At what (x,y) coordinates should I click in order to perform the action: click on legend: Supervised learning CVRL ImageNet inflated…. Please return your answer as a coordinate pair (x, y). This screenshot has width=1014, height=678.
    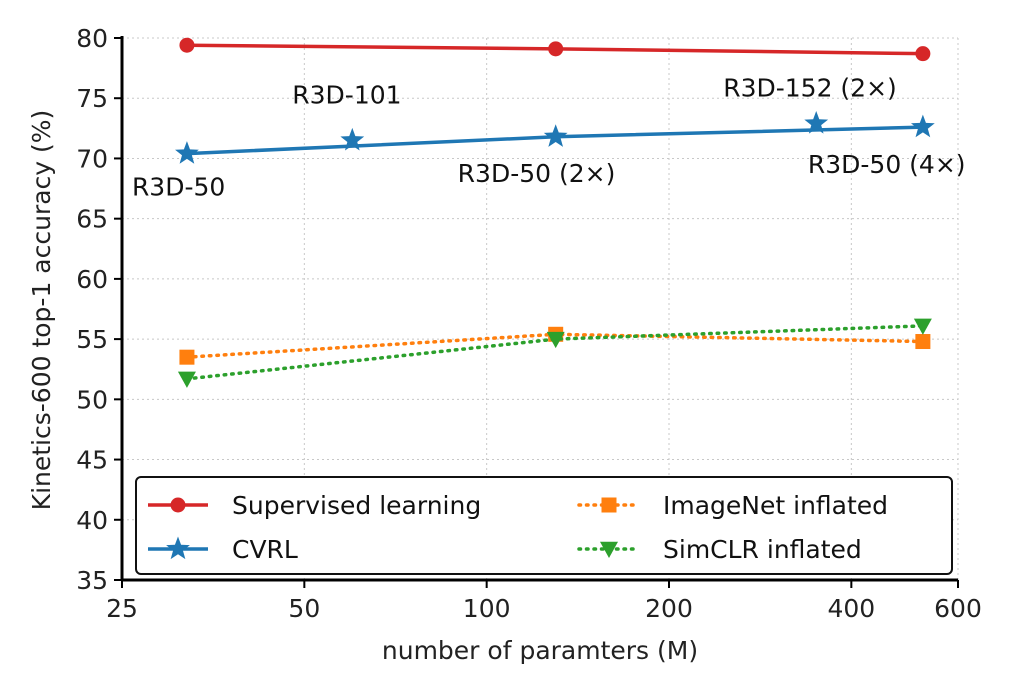
    Looking at the image, I should click on (544, 525).